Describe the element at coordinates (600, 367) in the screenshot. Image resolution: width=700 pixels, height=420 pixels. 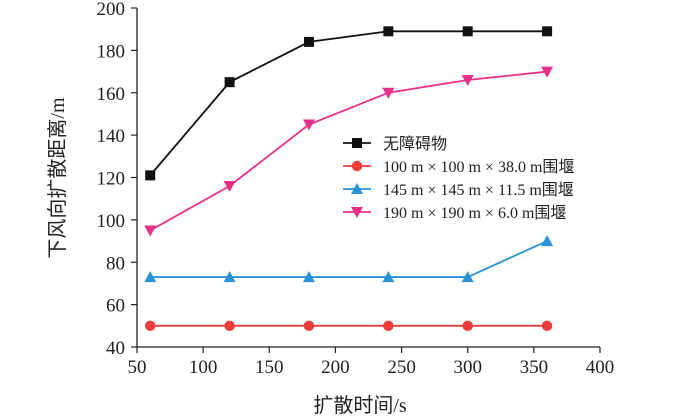
I see `x-tick-label: 400` at that location.